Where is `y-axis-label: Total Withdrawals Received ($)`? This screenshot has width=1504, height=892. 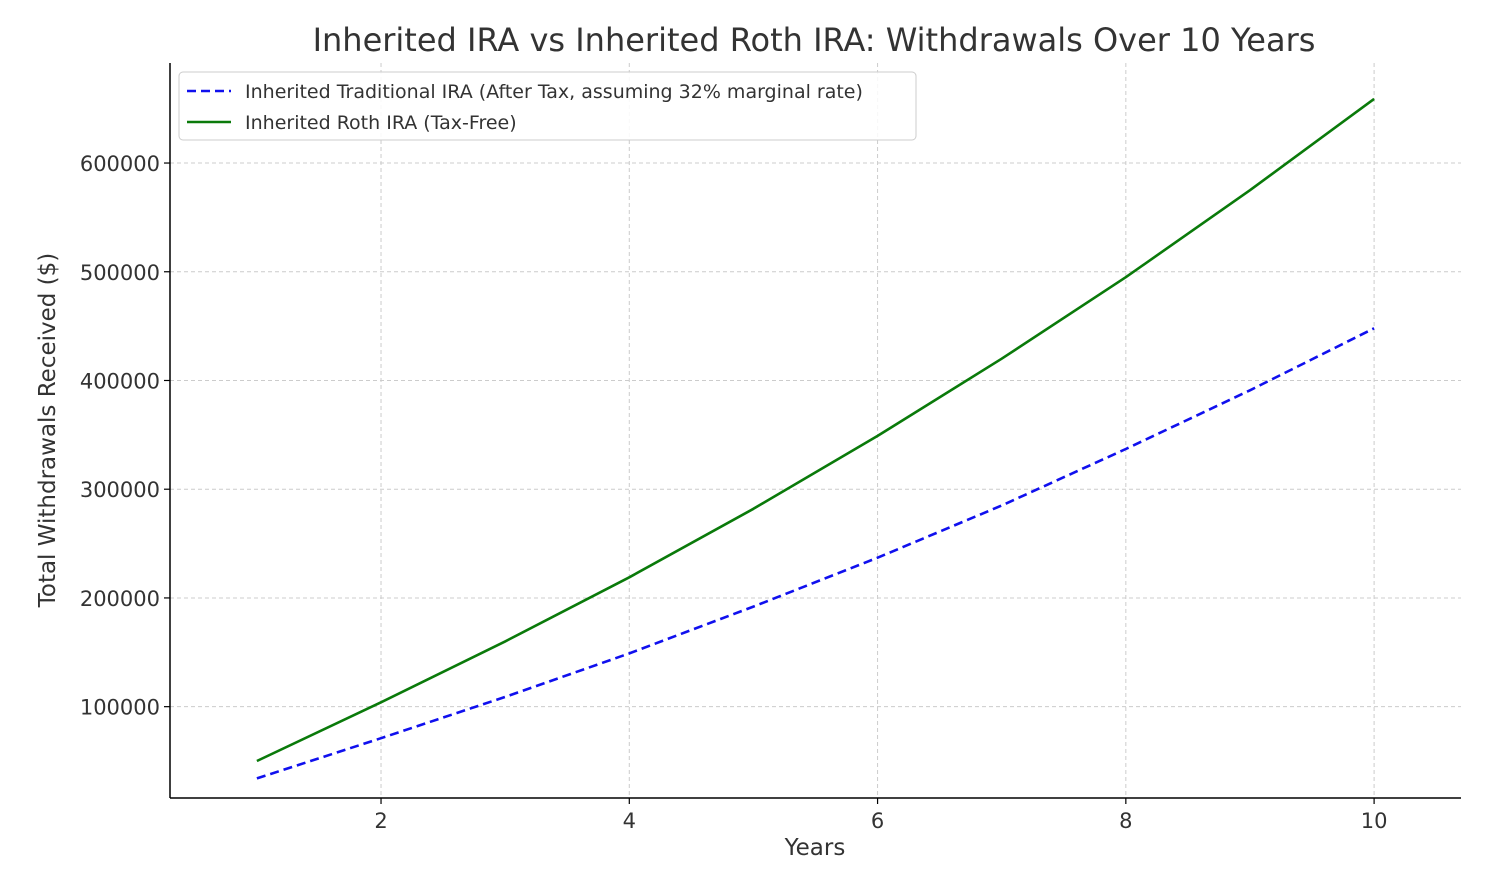 y-axis-label: Total Withdrawals Received ($) is located at coordinates (48, 431).